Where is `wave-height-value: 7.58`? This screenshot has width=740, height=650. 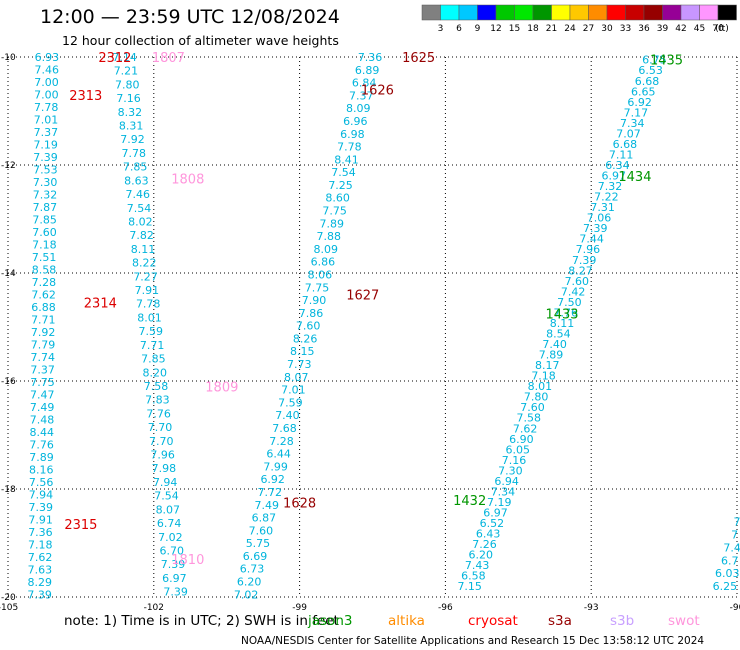
wave-height-value: 7.58 is located at coordinates (529, 418).